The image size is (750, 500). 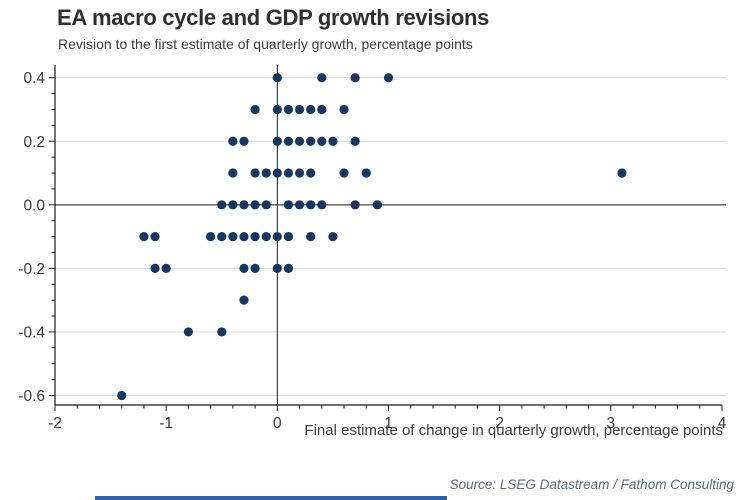 I want to click on brand-accent-bar, so click(x=271, y=498).